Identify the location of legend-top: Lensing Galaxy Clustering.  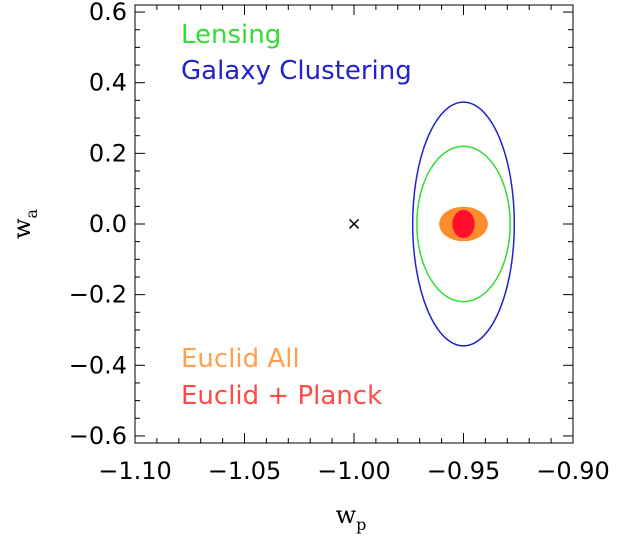
(296, 53).